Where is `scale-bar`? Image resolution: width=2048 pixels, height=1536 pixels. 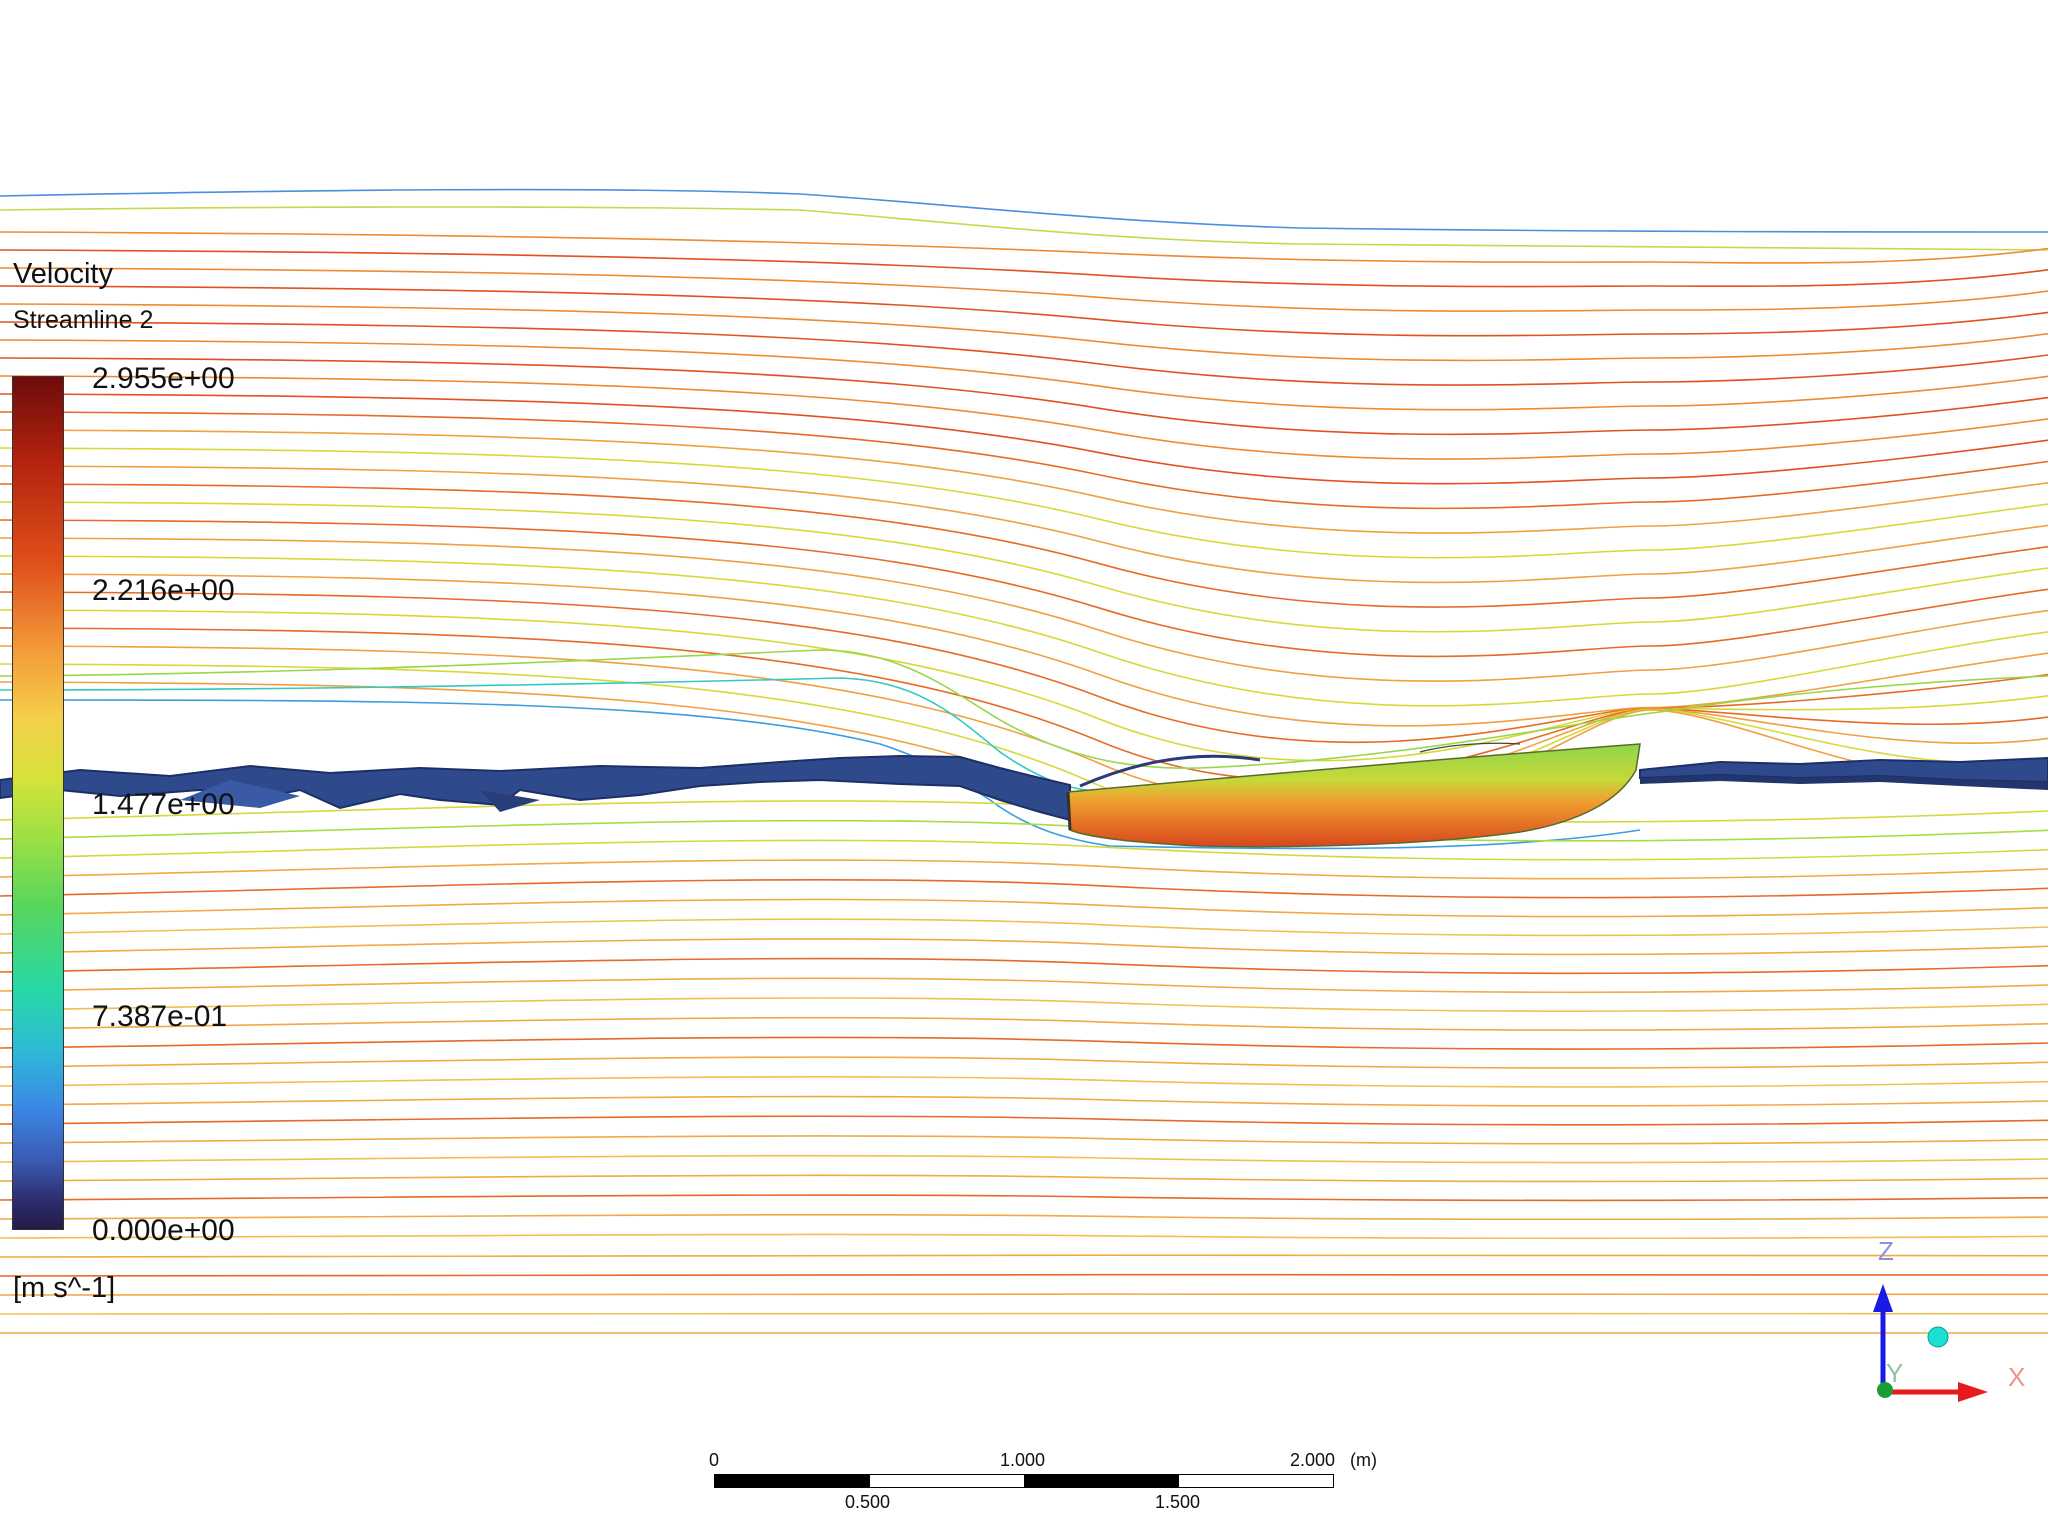 scale-bar is located at coordinates (1024, 1481).